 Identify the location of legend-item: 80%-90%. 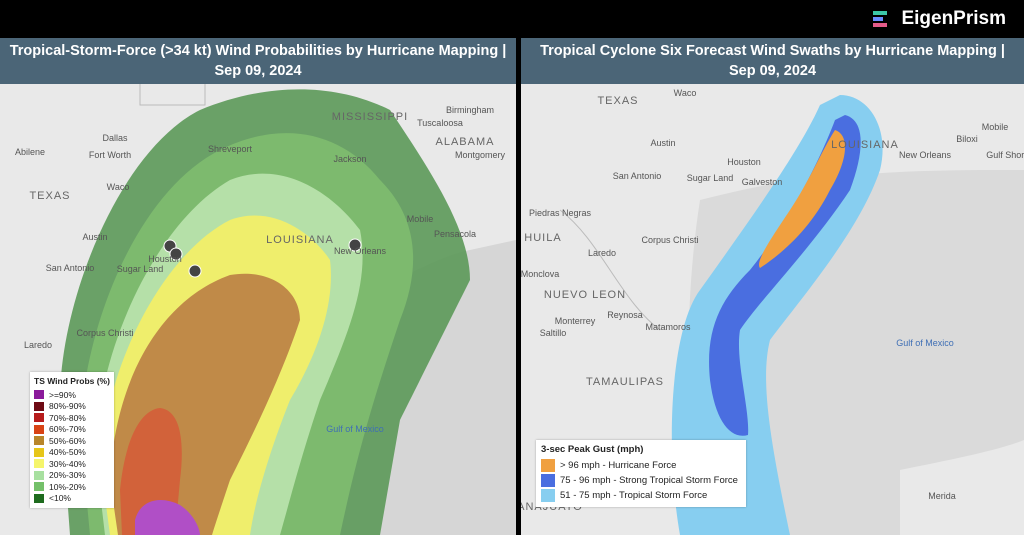
(72, 407).